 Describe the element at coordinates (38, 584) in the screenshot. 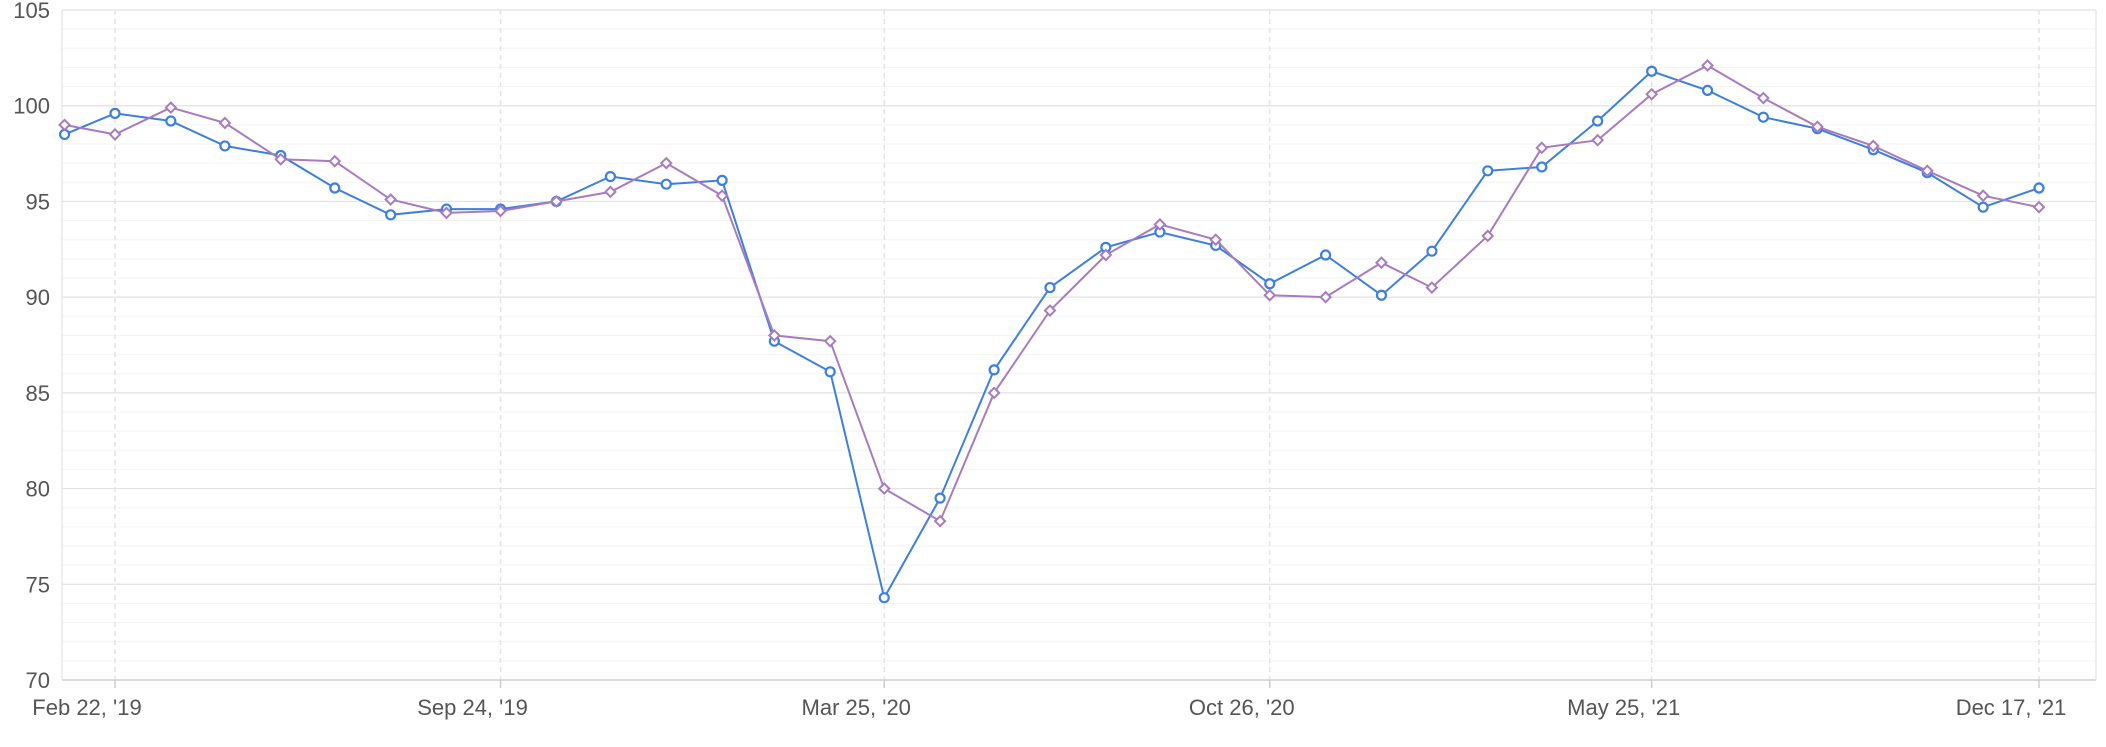

I see `y-tick-label: 75` at that location.